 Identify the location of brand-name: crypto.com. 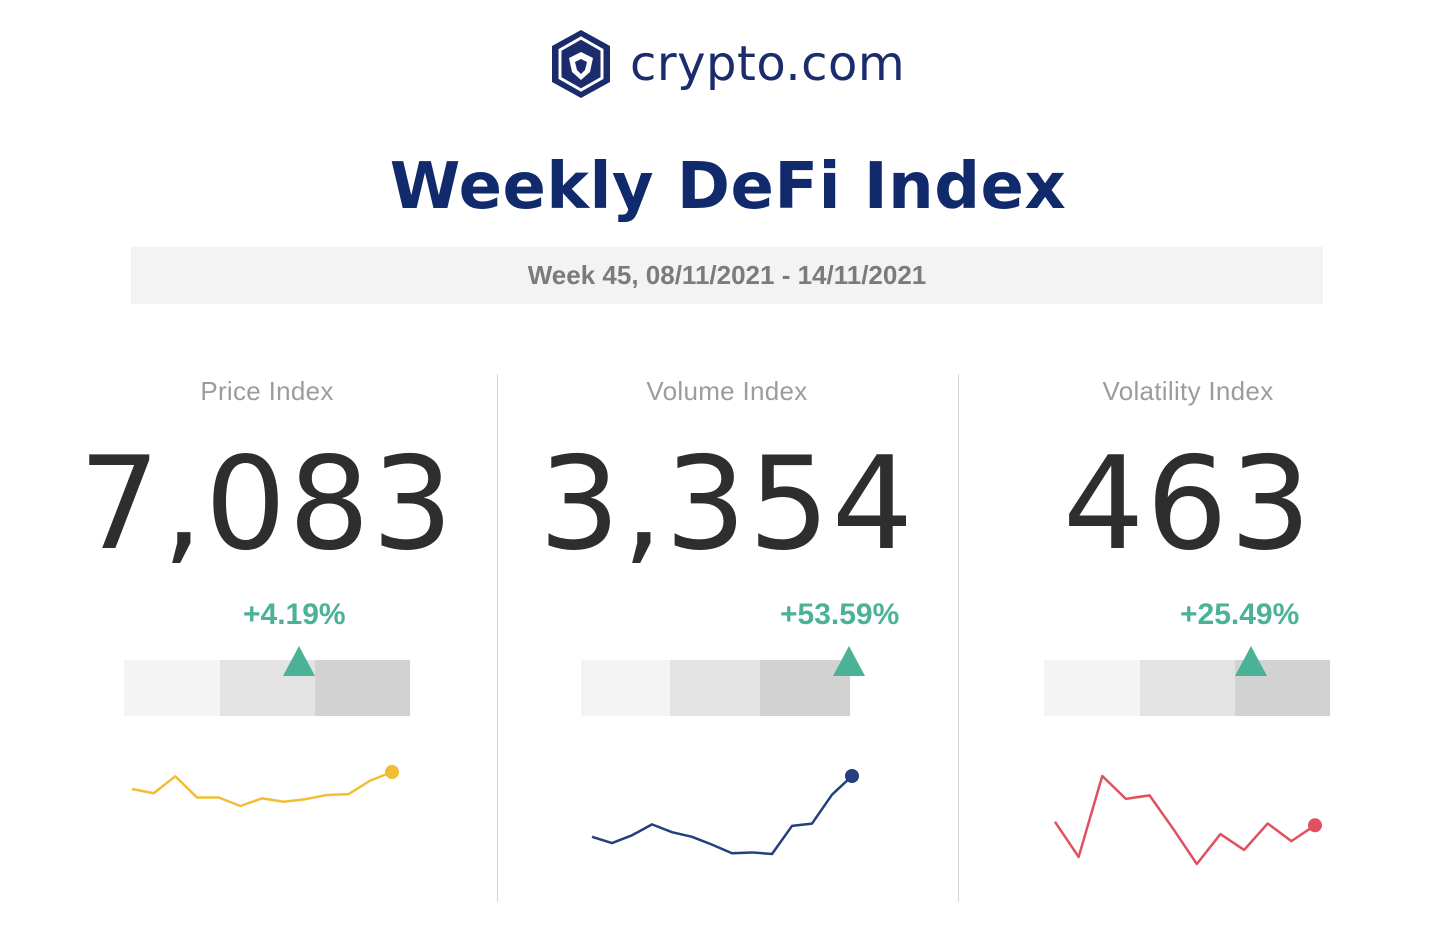
(768, 64).